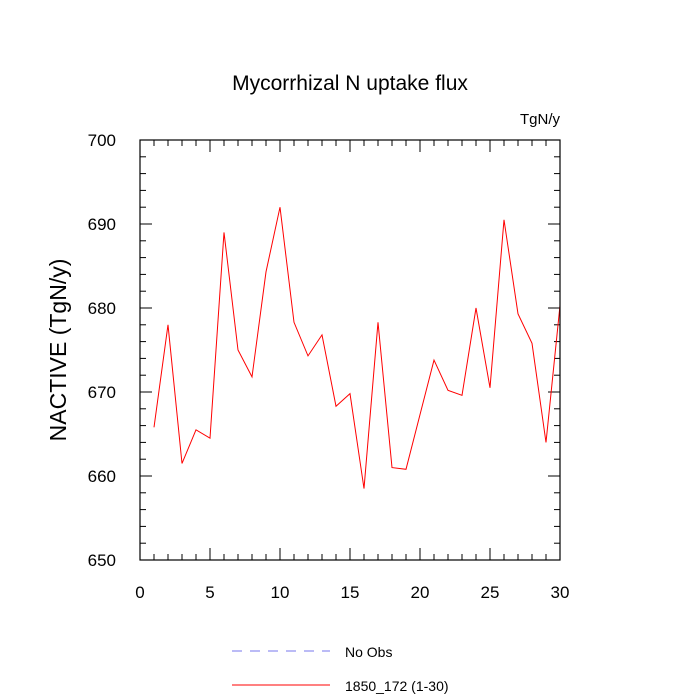 This screenshot has height=700, width=700. I want to click on units-label: TgN/y, so click(540, 119).